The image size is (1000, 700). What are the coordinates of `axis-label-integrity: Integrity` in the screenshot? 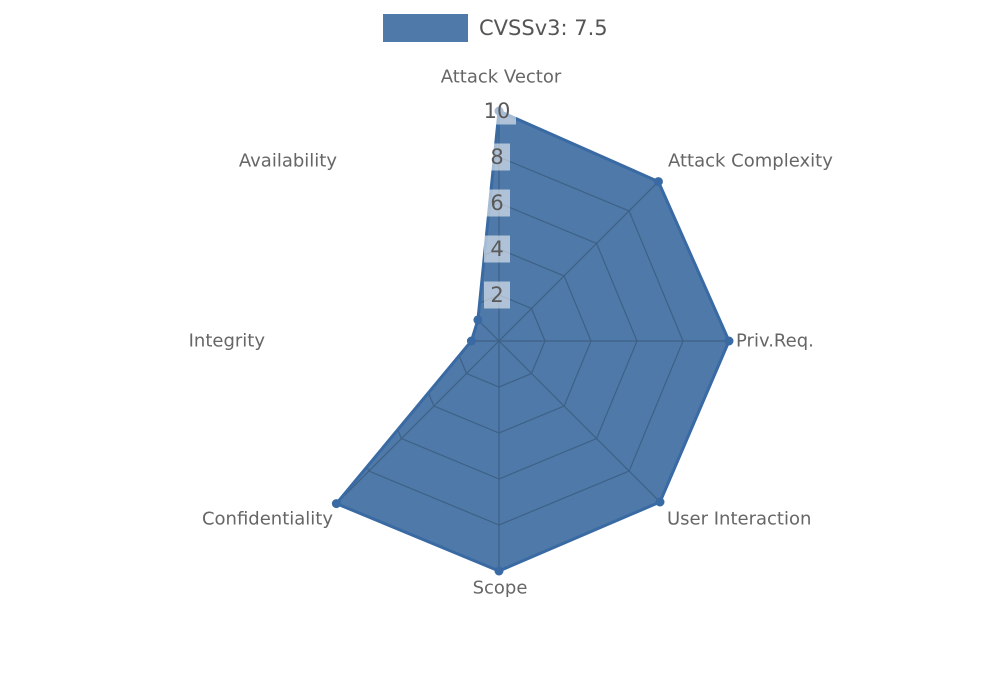 It's located at (227, 341).